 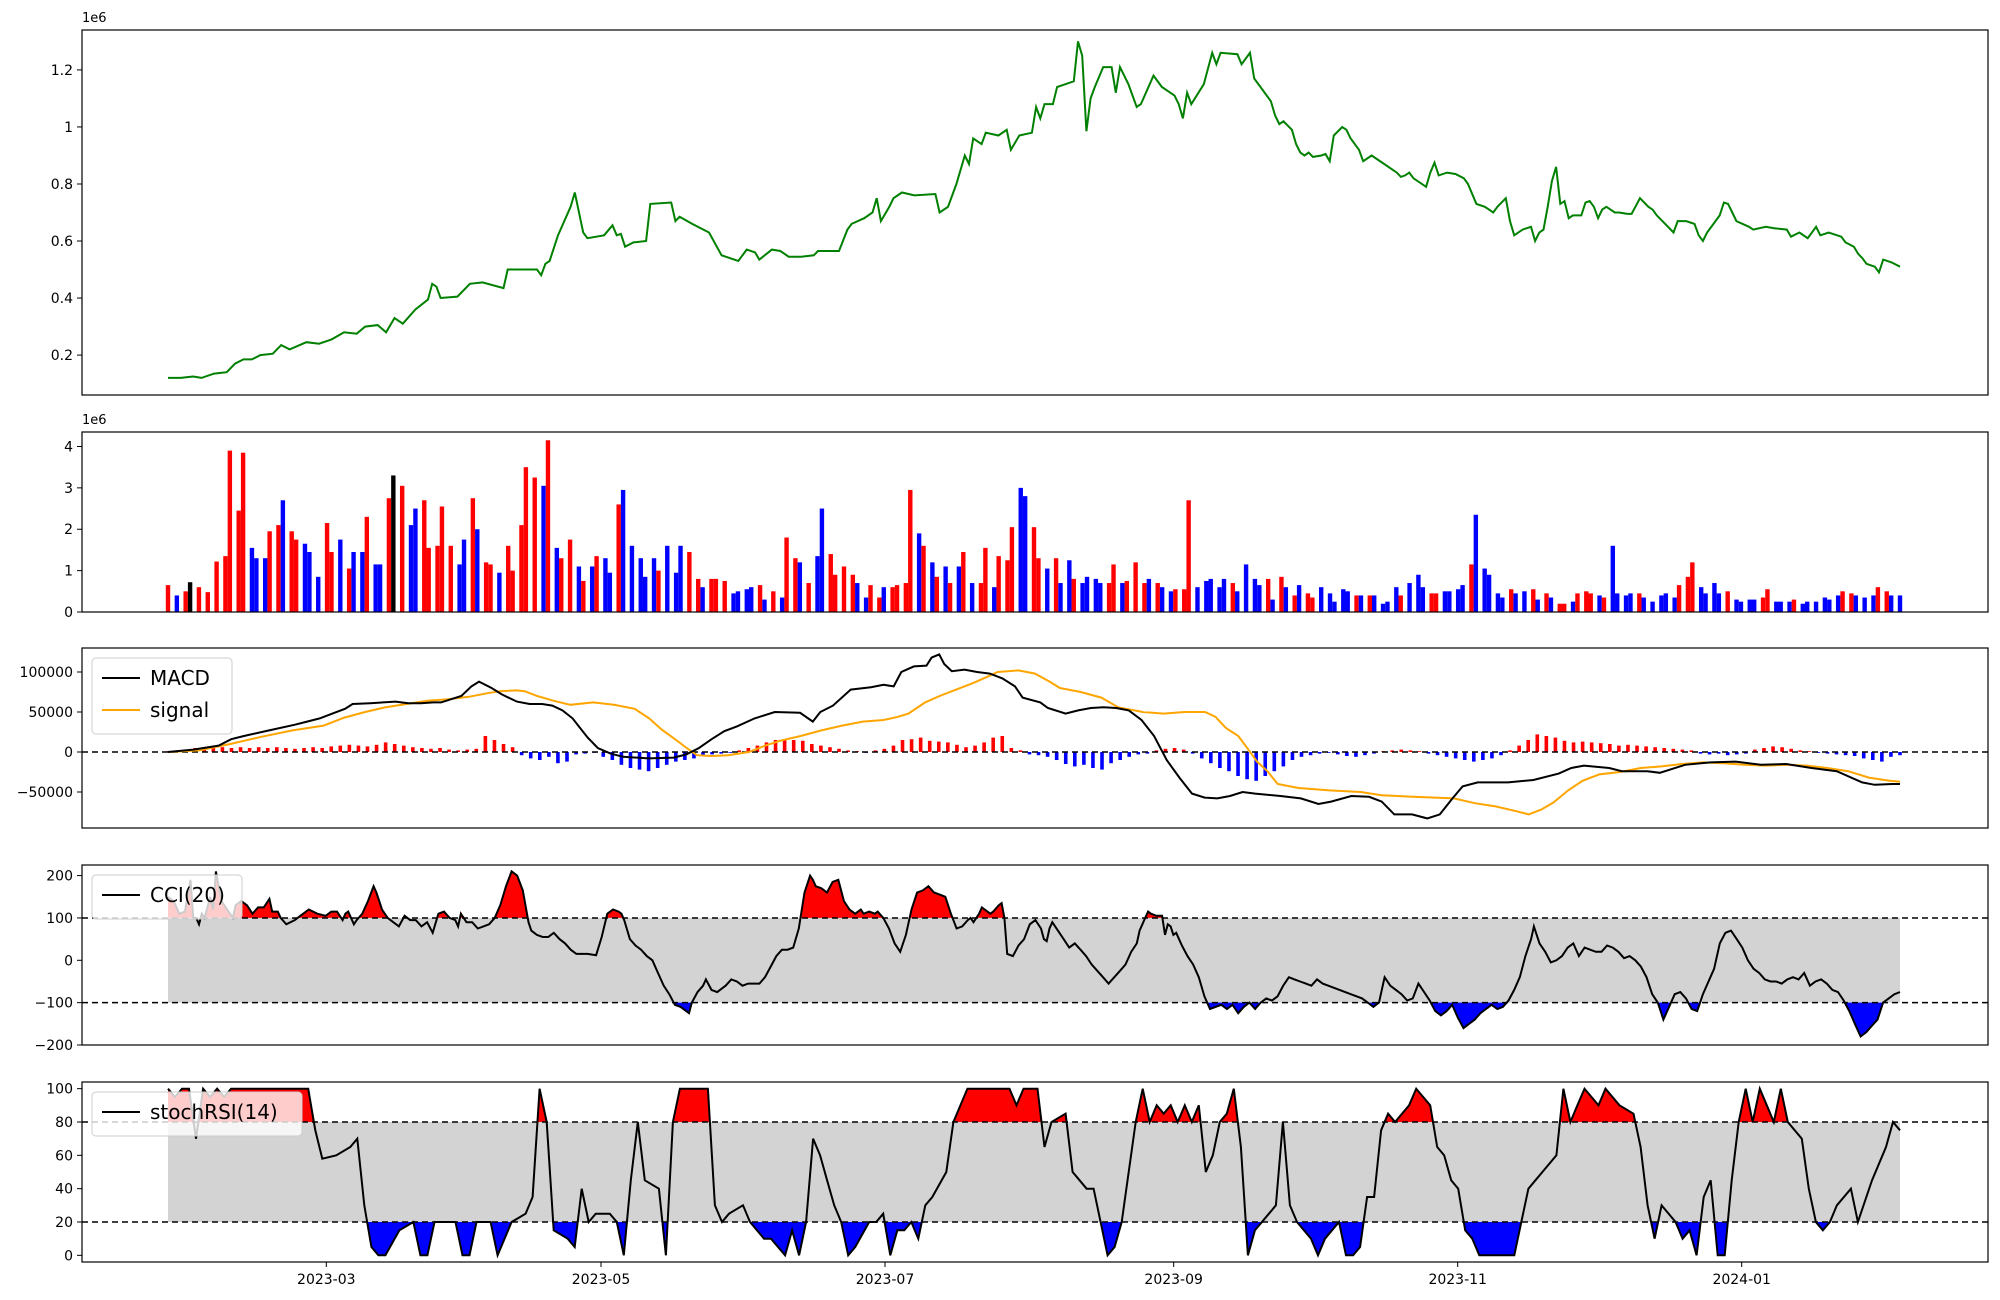 What do you see at coordinates (62, 356) in the screenshot?
I see `price-ytick-label: 0.2` at bounding box center [62, 356].